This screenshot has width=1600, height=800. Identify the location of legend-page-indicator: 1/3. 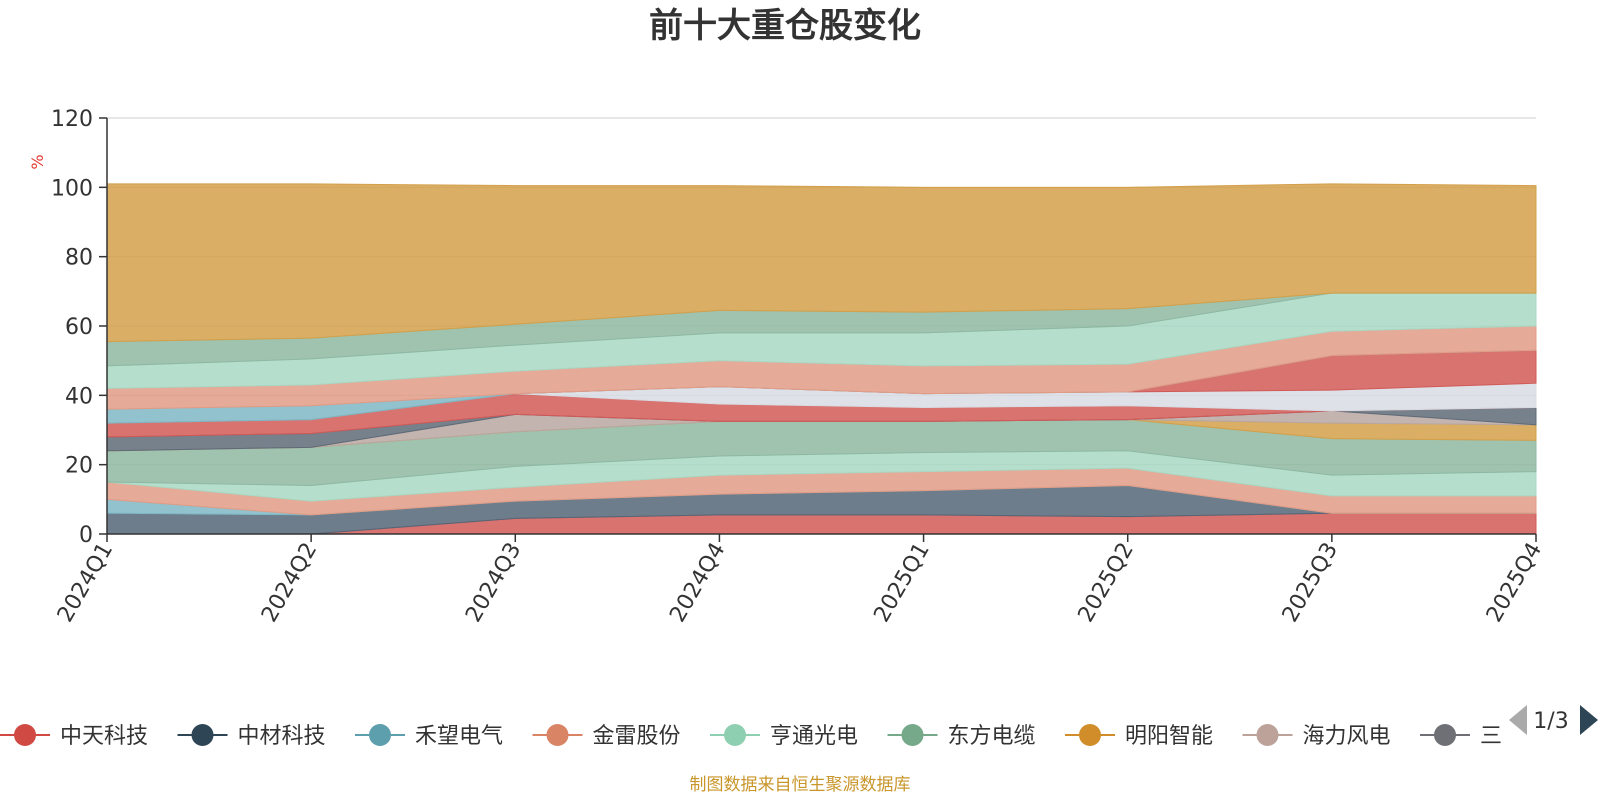
(1550, 721).